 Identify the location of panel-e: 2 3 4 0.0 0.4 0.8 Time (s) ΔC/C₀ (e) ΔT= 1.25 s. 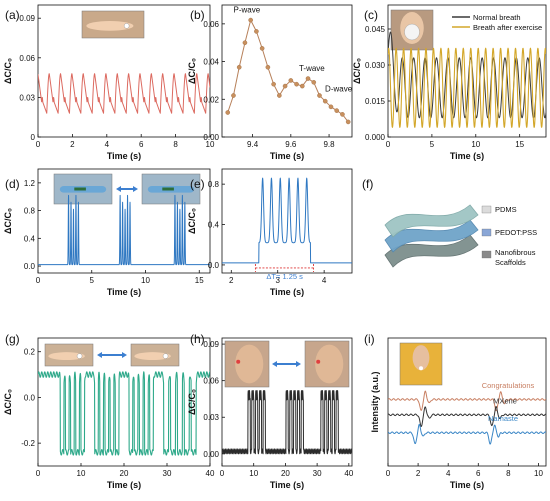
(270, 232).